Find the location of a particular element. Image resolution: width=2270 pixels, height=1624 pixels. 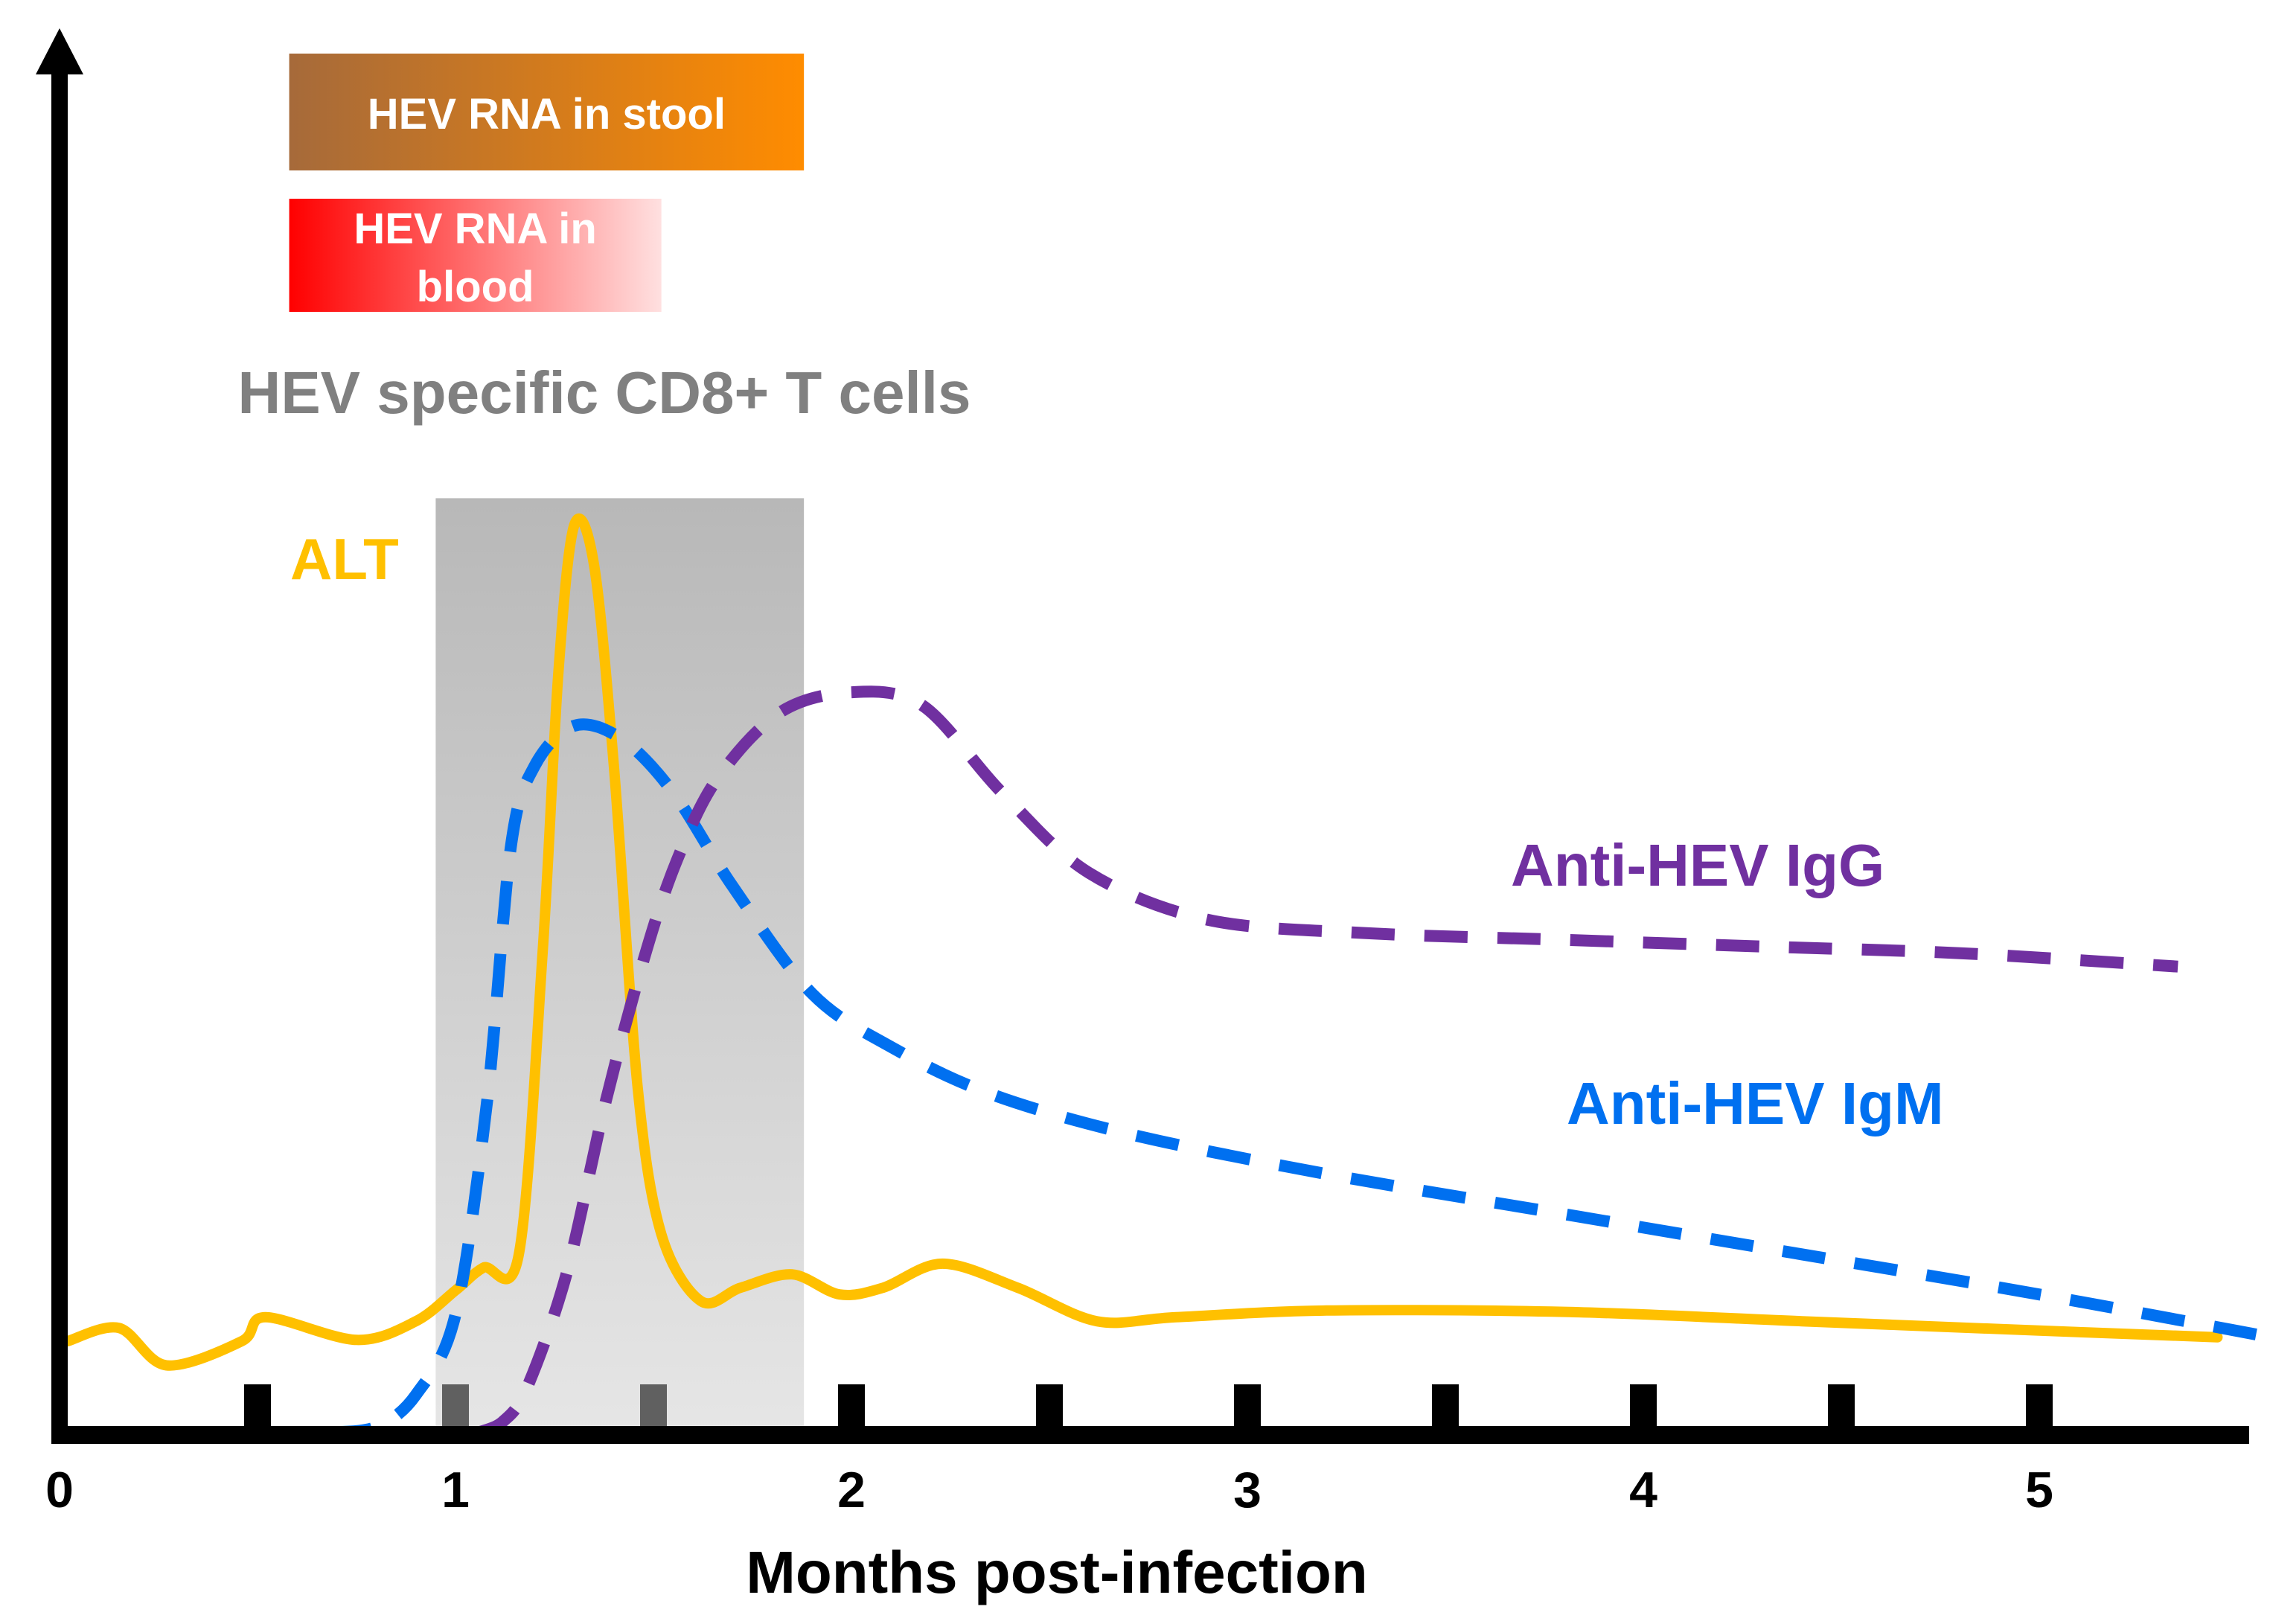

blood-rna-label-line-2: blood is located at coordinates (475, 287).